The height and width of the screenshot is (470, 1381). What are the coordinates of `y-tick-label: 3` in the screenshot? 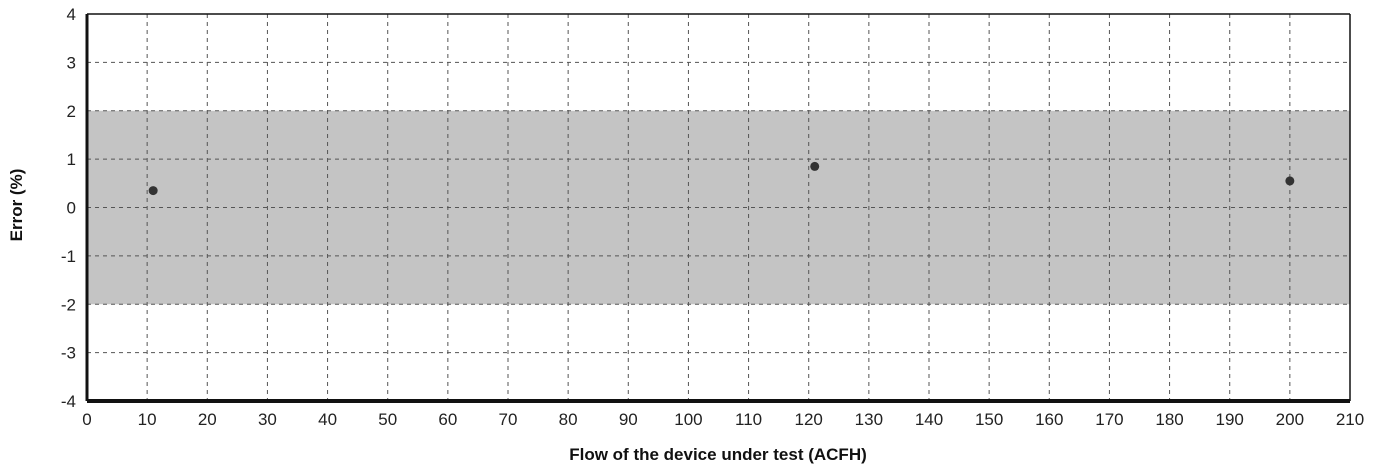 It's located at (71, 62).